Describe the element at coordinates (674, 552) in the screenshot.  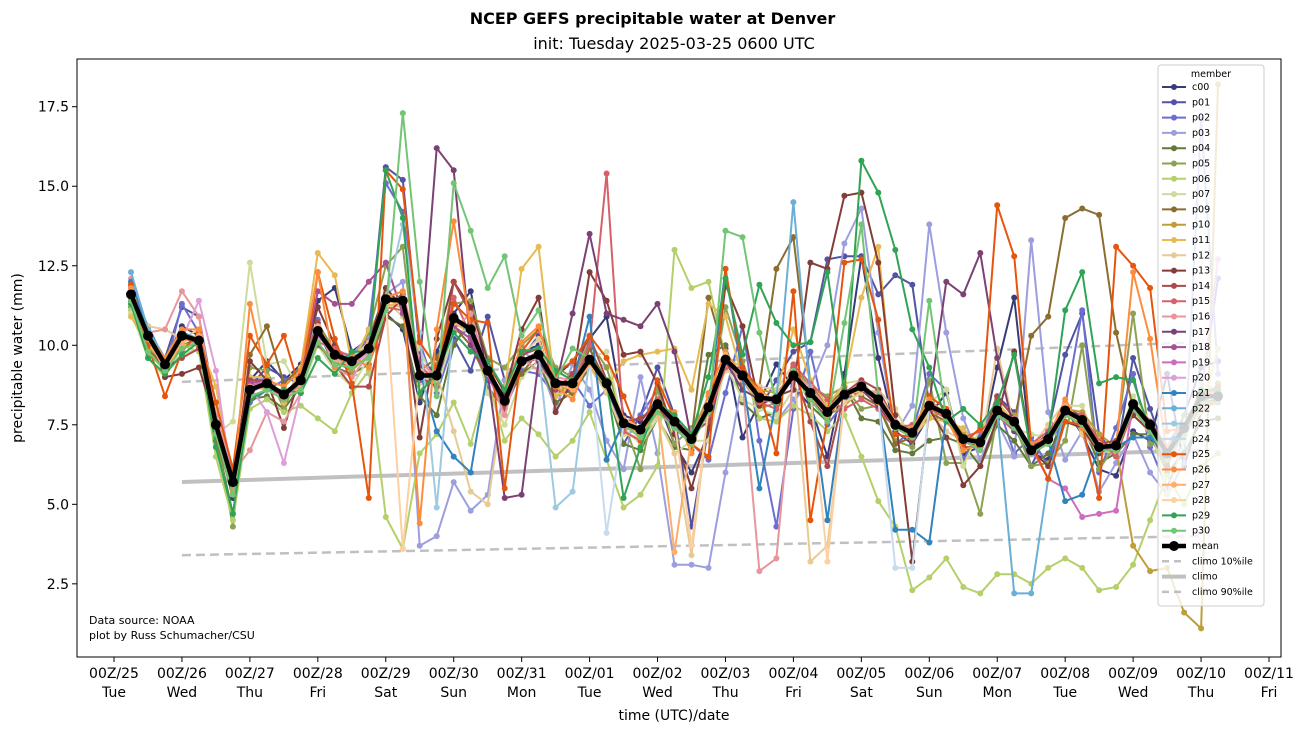
I see `data-point-p27` at that location.